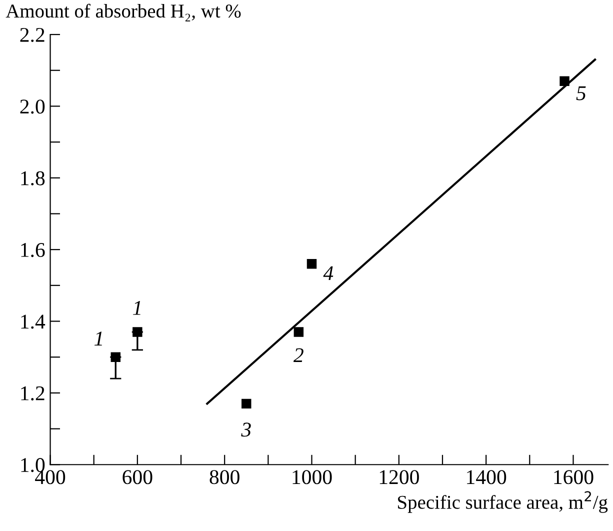  I want to click on y-tick-label: 1.4, so click(33, 321).